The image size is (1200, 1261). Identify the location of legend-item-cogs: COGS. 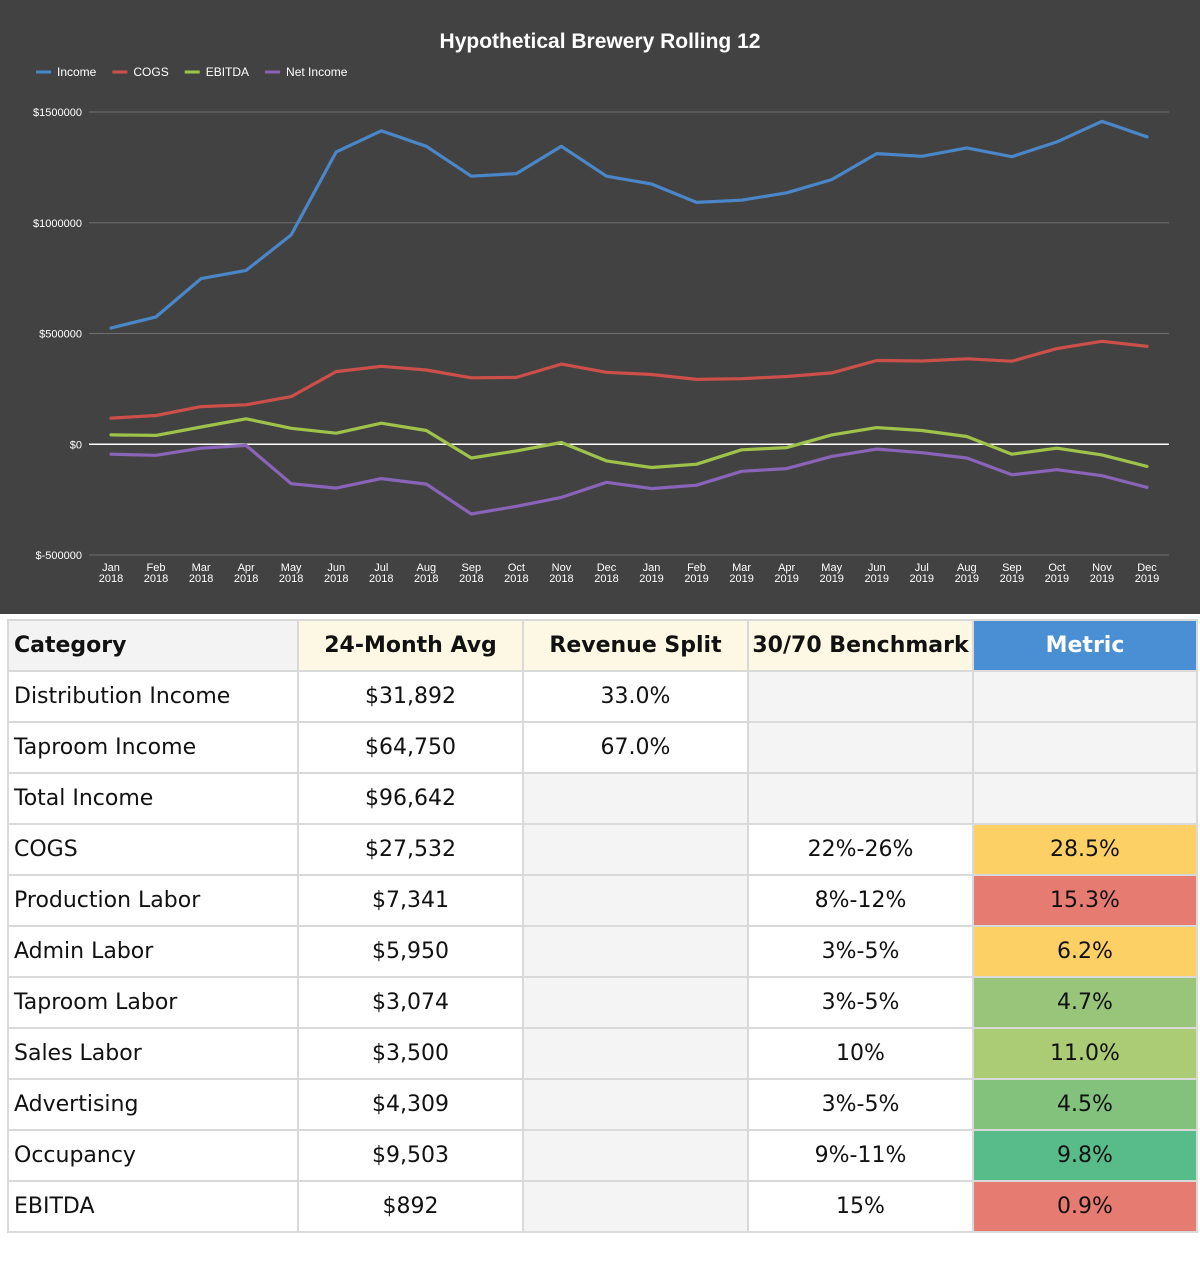
(140, 72).